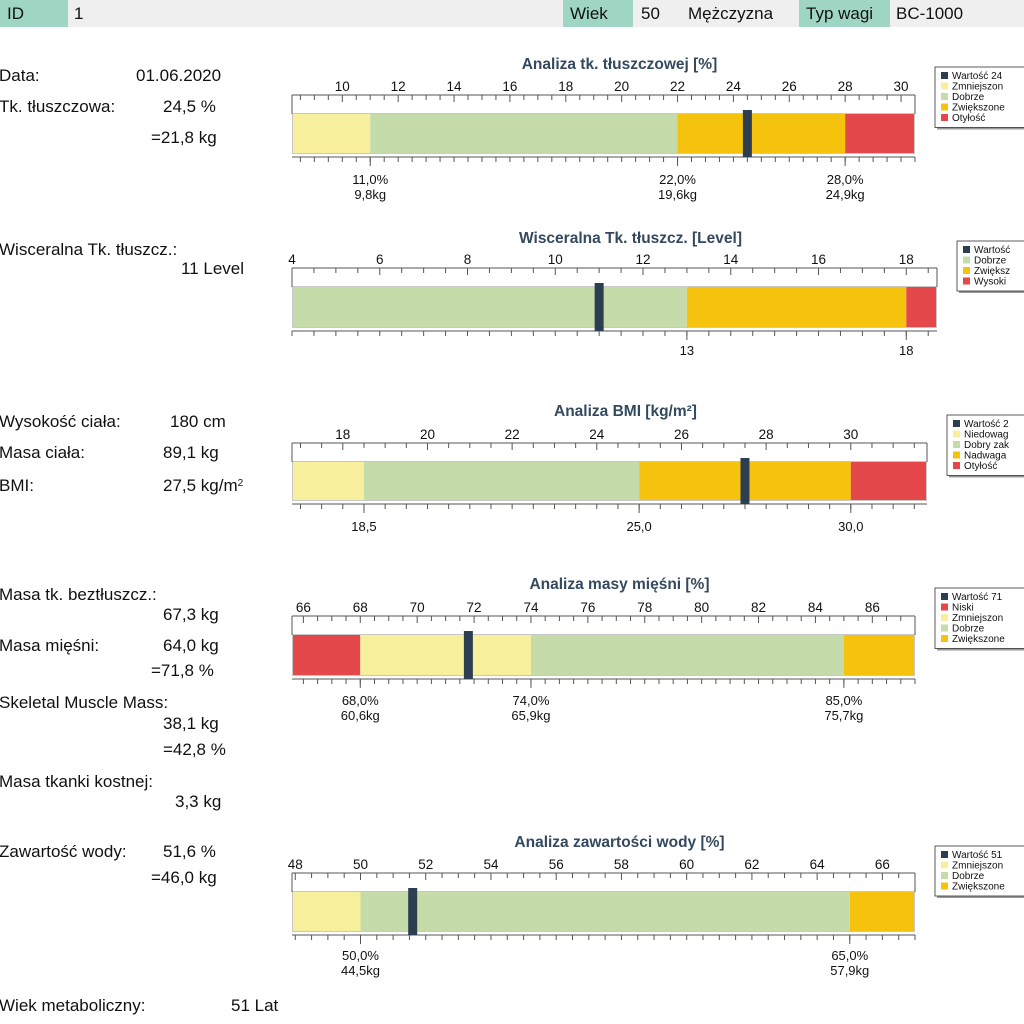 The height and width of the screenshot is (1024, 1024). I want to click on tick-label: 8, so click(468, 259).